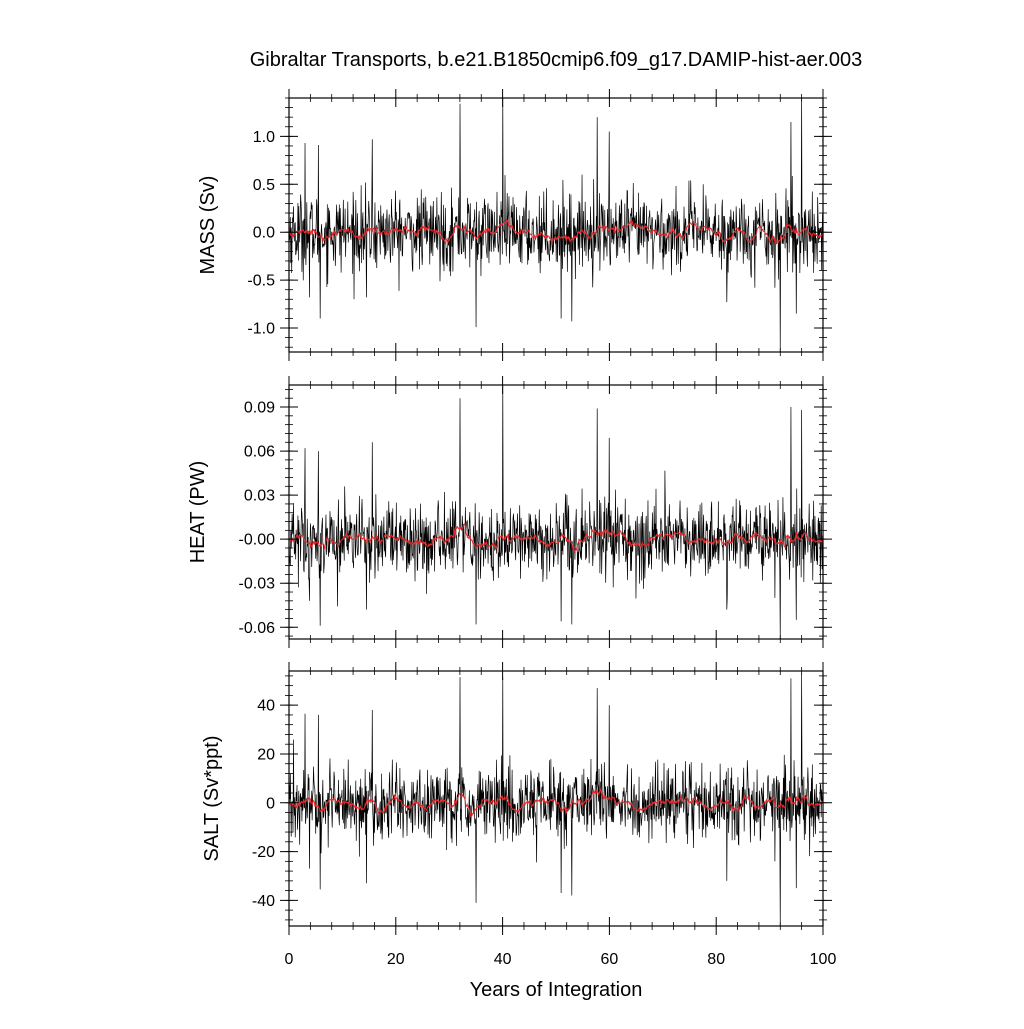  Describe the element at coordinates (266, 754) in the screenshot. I see `y-tick-label: 20` at that location.